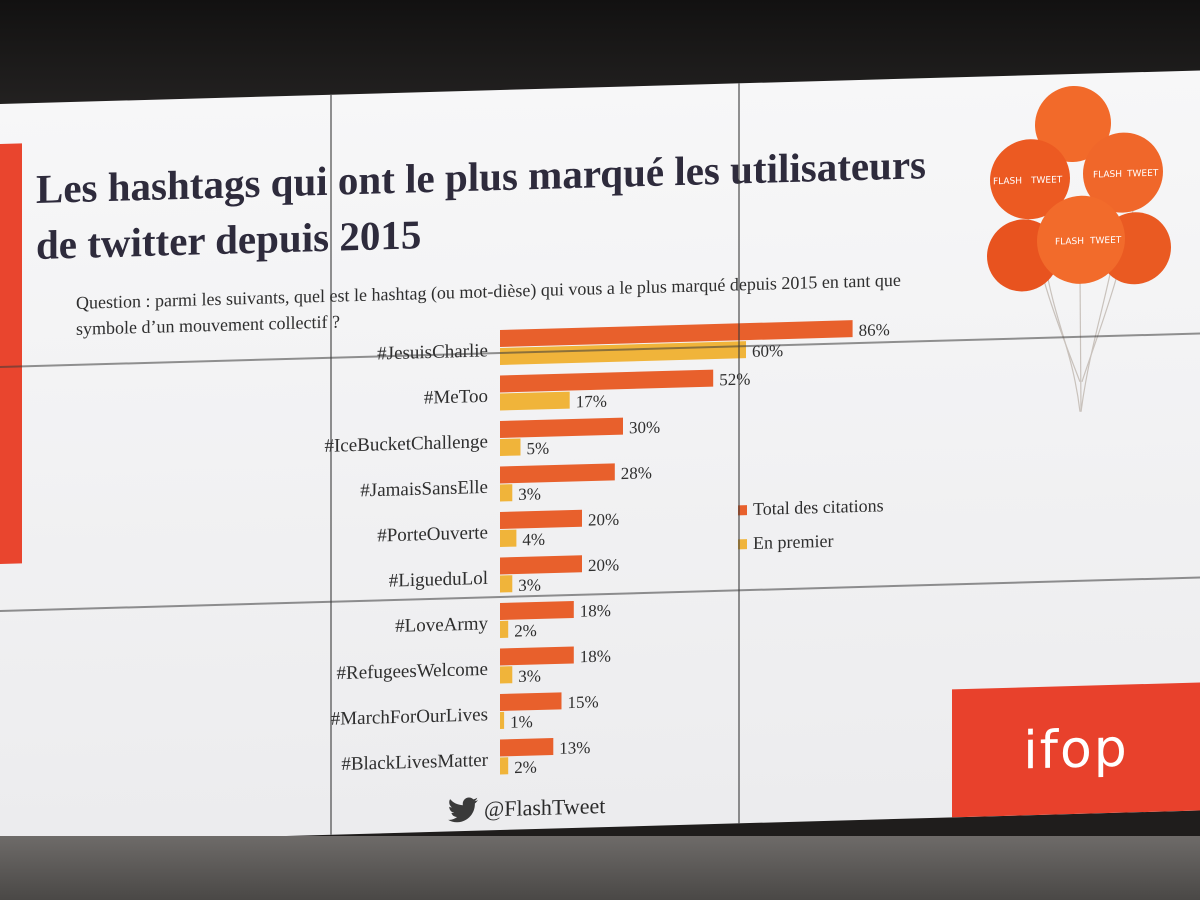 This screenshot has height=900, width=1200. I want to click on twitter-bird-icon, so click(463, 810).